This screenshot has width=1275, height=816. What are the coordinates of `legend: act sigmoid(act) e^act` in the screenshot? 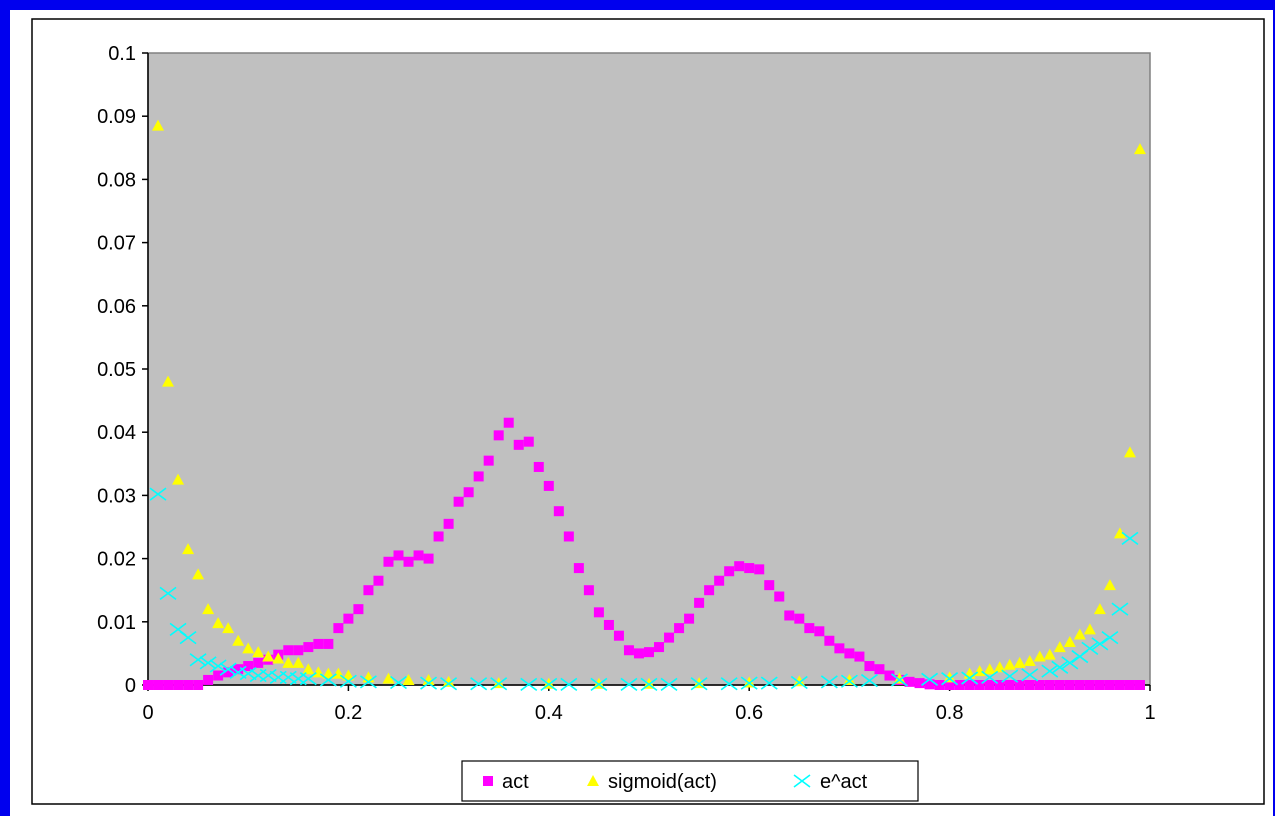 It's located at (690, 781).